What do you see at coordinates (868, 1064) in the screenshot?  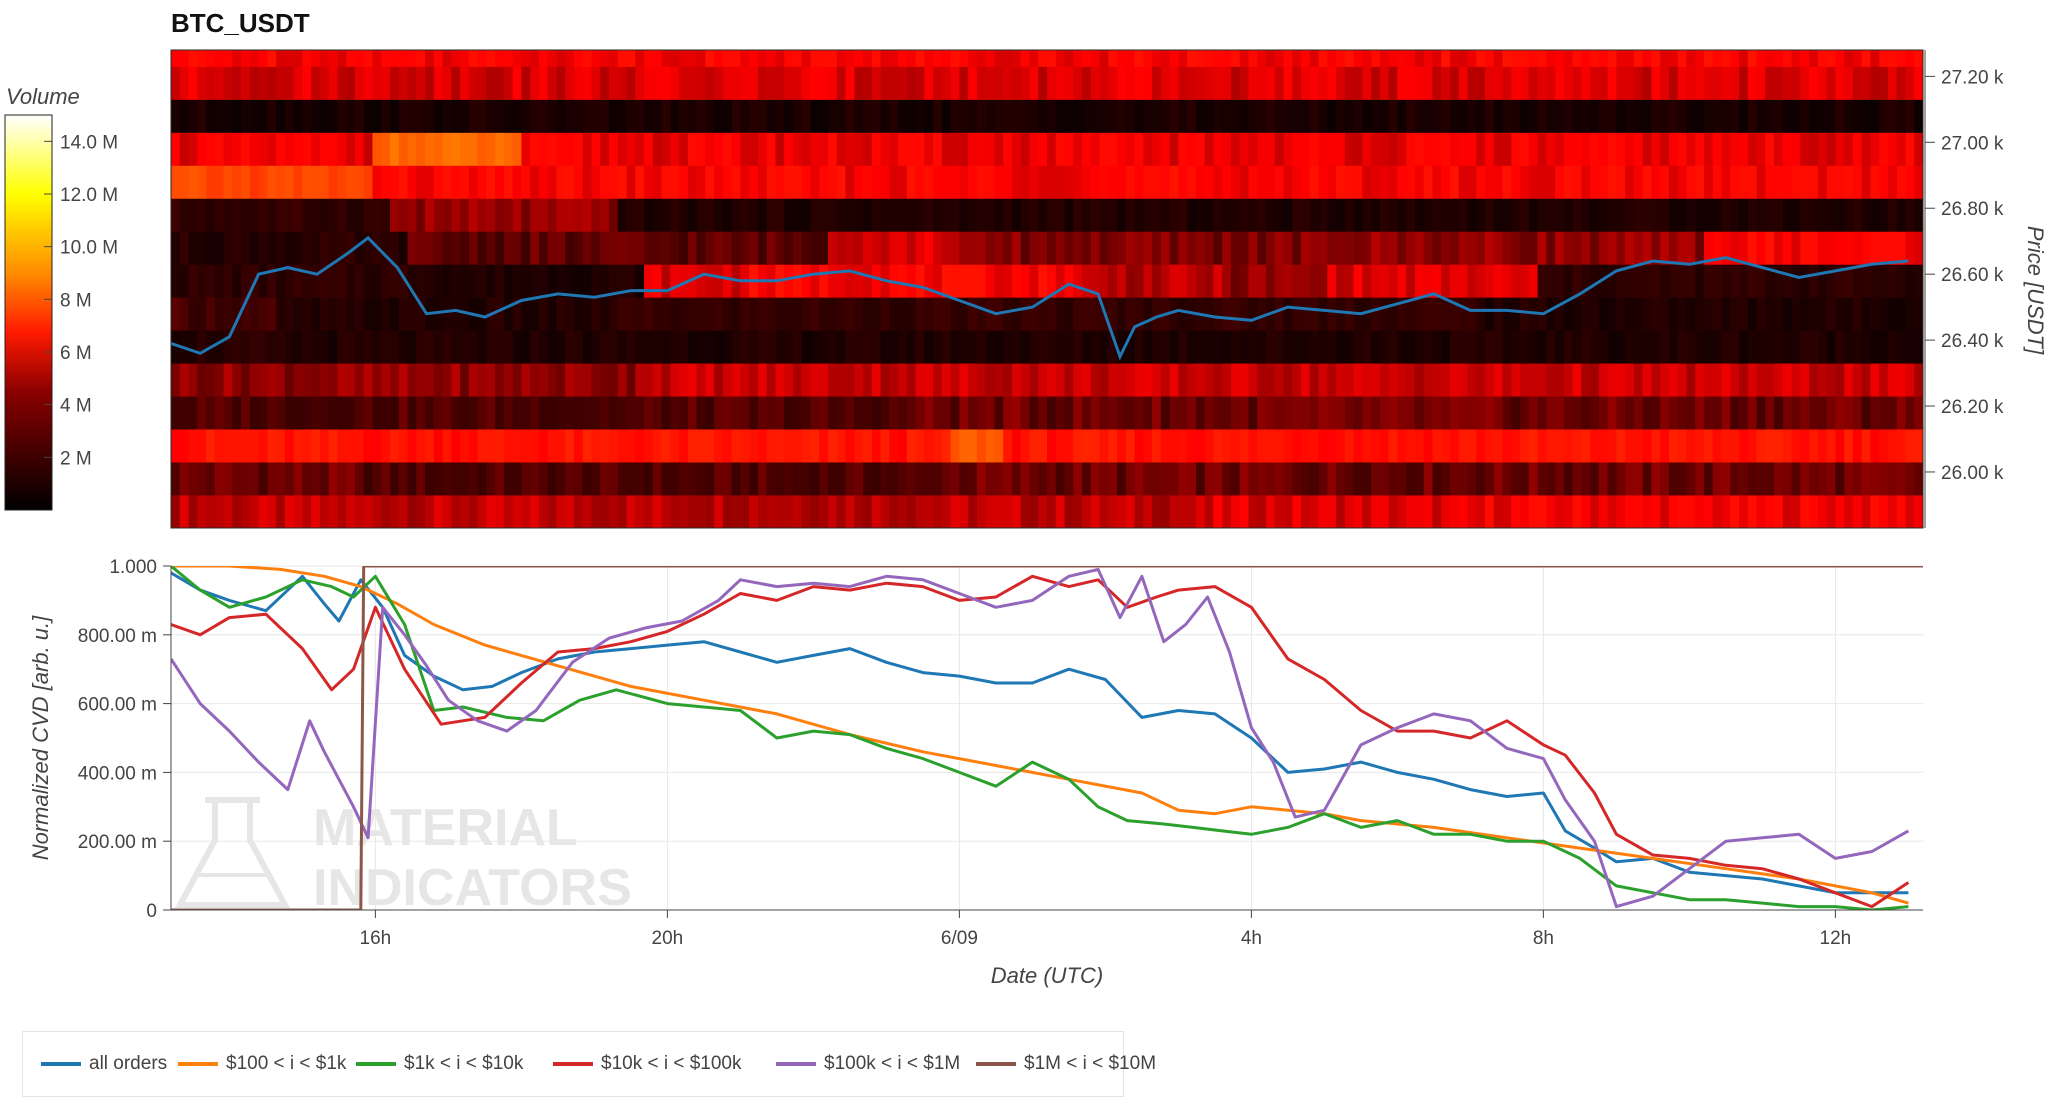 I see `legend-item: $100k < i < $1M` at bounding box center [868, 1064].